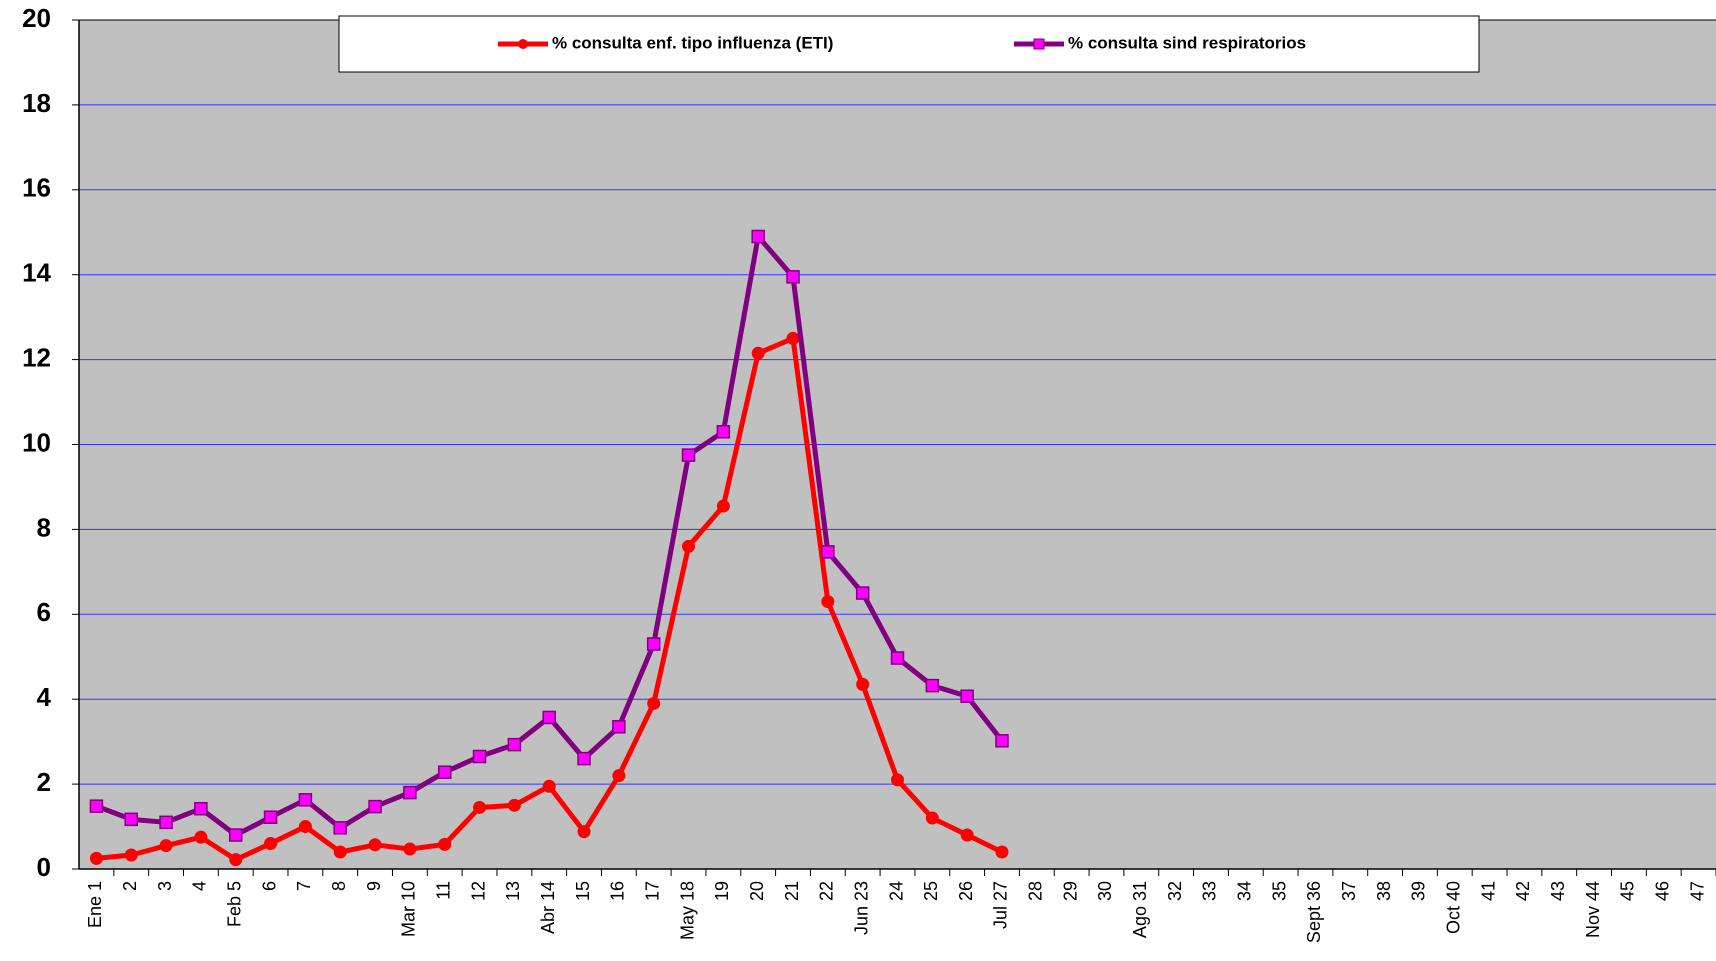 The height and width of the screenshot is (961, 1716). What do you see at coordinates (1175, 891) in the screenshot?
I see `x-tick-label: 32` at bounding box center [1175, 891].